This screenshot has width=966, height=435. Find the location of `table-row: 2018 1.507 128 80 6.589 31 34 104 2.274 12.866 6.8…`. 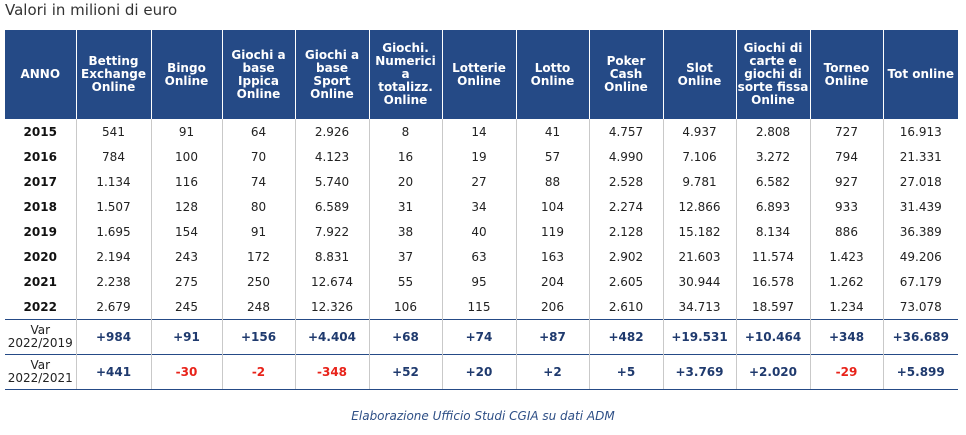

table-row: 2018 1.507 128 80 6.589 31 34 104 2.274 12.866 6.8… is located at coordinates (481, 206).